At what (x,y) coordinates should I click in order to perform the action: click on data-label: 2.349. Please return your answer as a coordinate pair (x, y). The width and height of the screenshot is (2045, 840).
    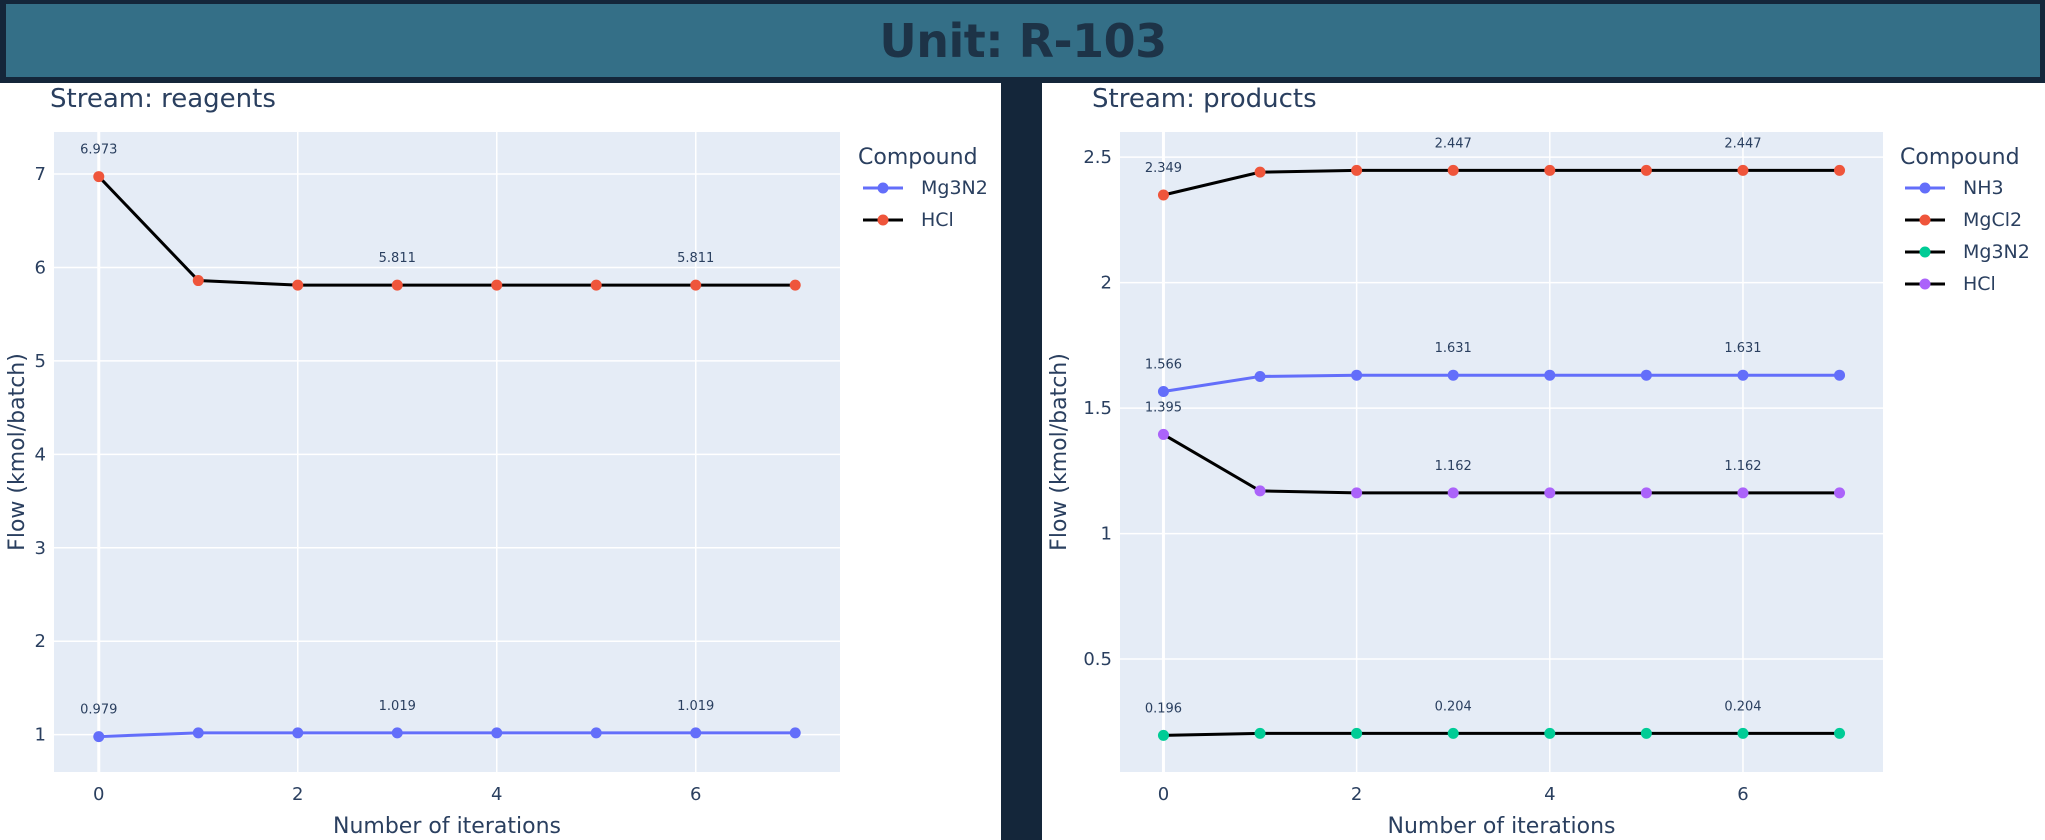
    Looking at the image, I should click on (1163, 168).